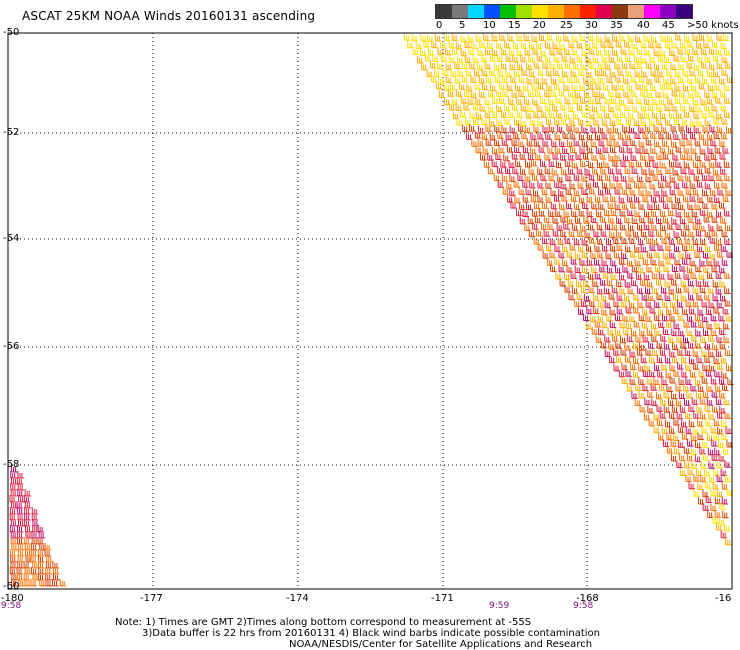  I want to click on legend-tick-5: 5, so click(462, 25).